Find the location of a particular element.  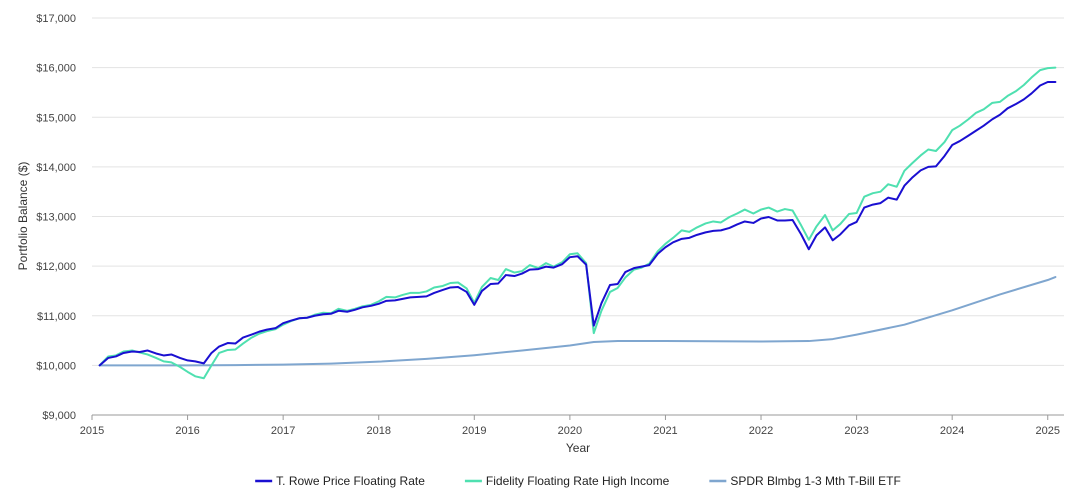

y-tick-label: $13,000 is located at coordinates (56, 218).